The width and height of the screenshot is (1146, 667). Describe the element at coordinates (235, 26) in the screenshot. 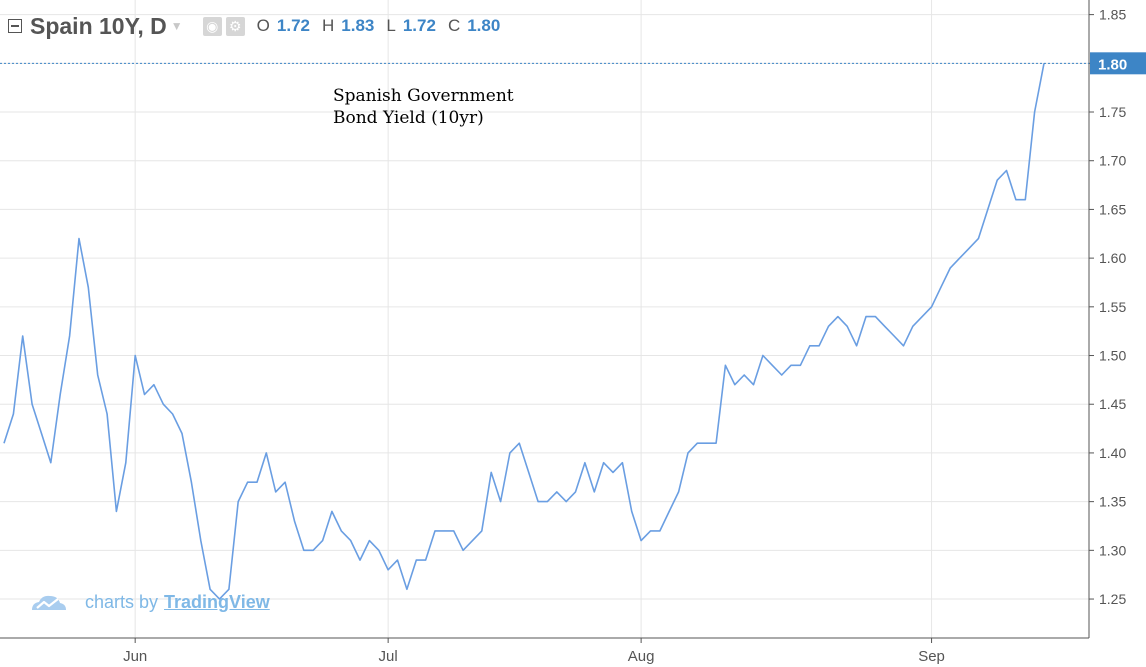

I see `gear-icon: ⚙` at that location.